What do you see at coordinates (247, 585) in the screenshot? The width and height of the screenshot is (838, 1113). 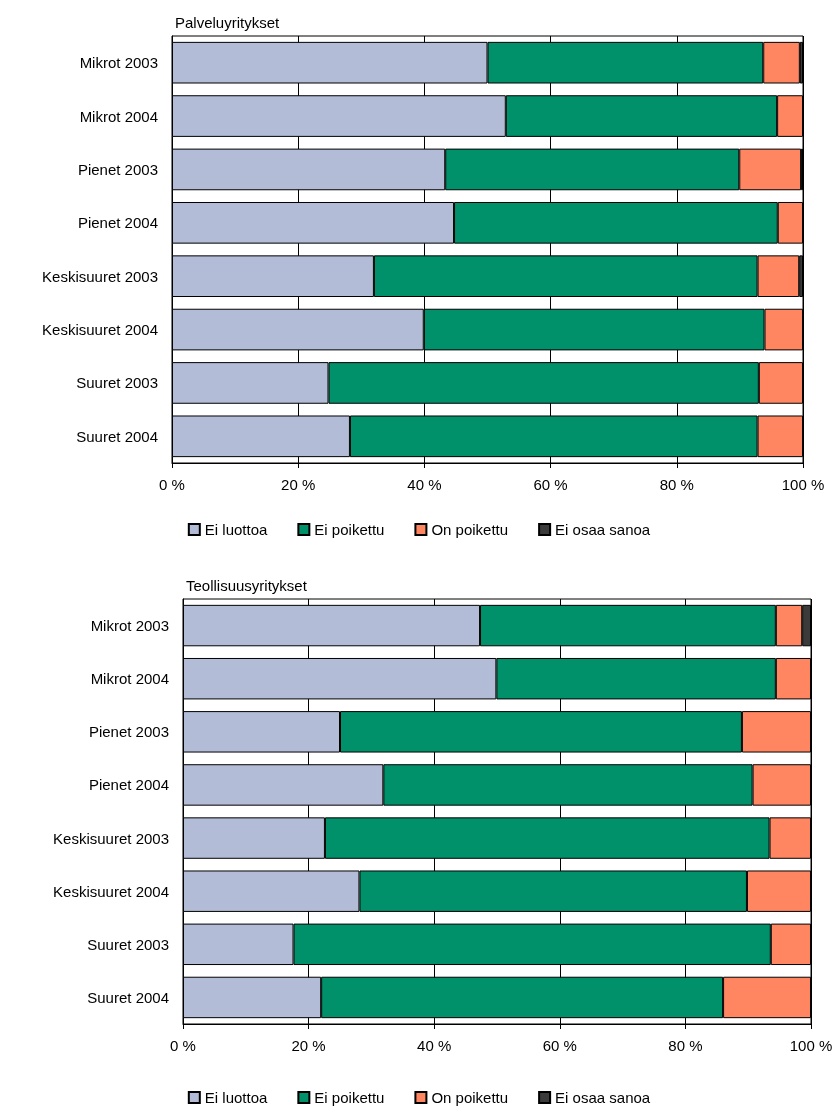 I see `chart-title: Teollisuusyritykset` at bounding box center [247, 585].